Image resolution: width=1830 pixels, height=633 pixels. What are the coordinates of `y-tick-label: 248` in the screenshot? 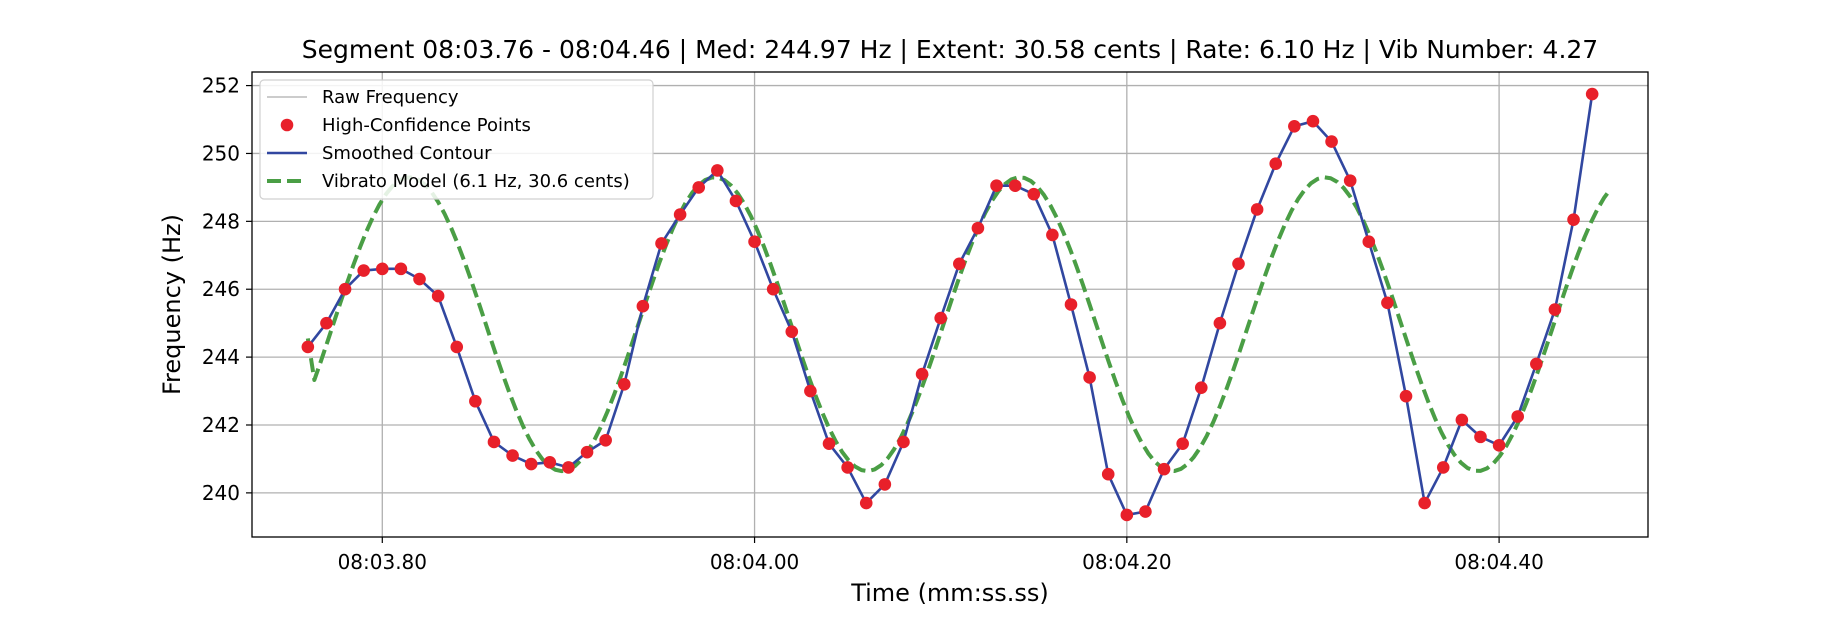 It's located at (221, 221).